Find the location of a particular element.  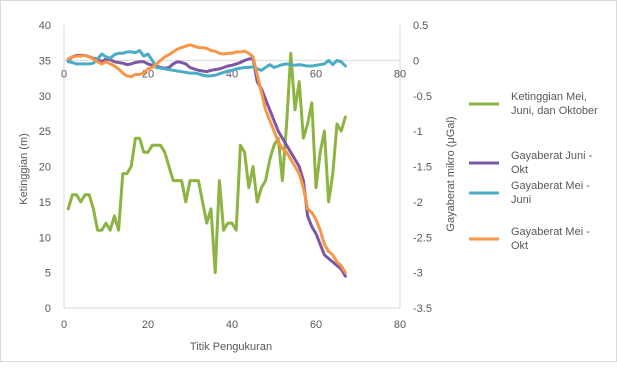

y2-tick-label: 0 is located at coordinates (416, 61).